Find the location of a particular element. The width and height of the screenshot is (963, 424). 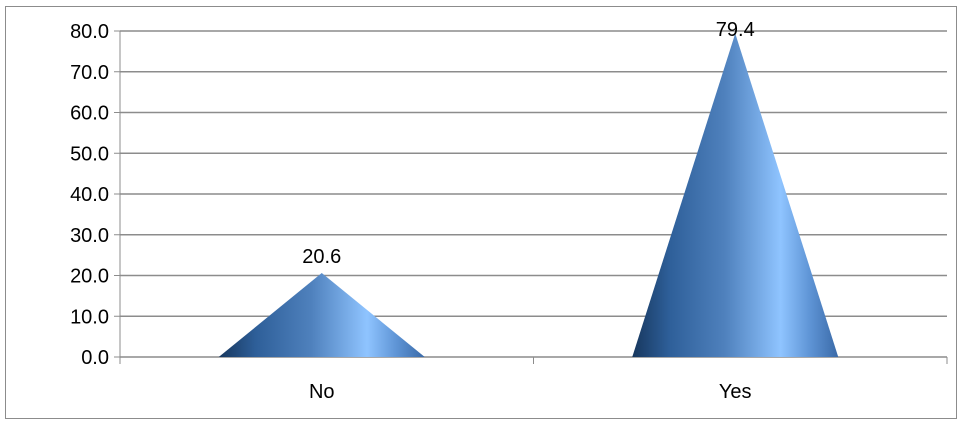

y-tick-label: 50.0 is located at coordinates (89, 154).